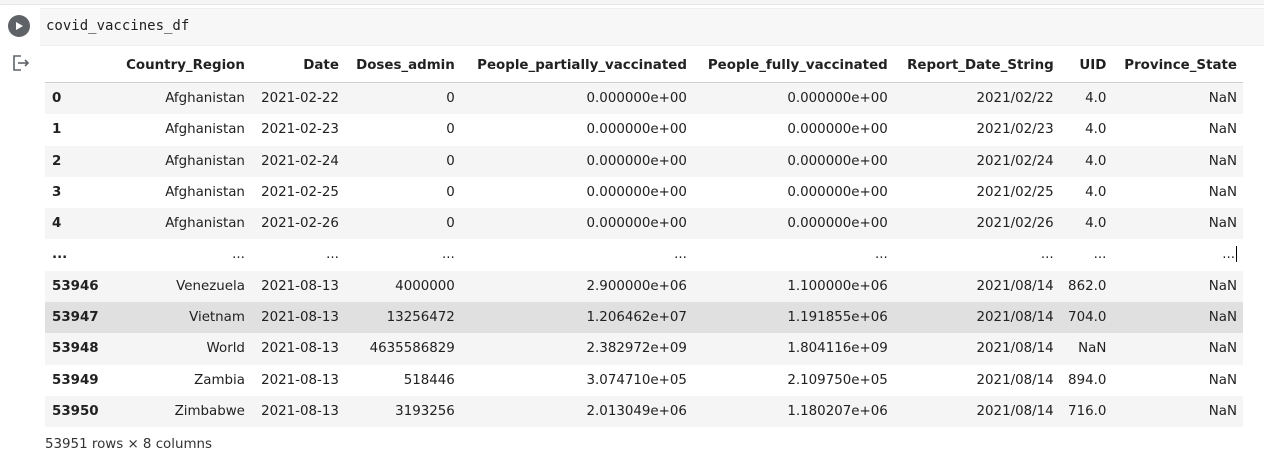  What do you see at coordinates (300, 224) in the screenshot?
I see `cell-value: 2021-02-26` at bounding box center [300, 224].